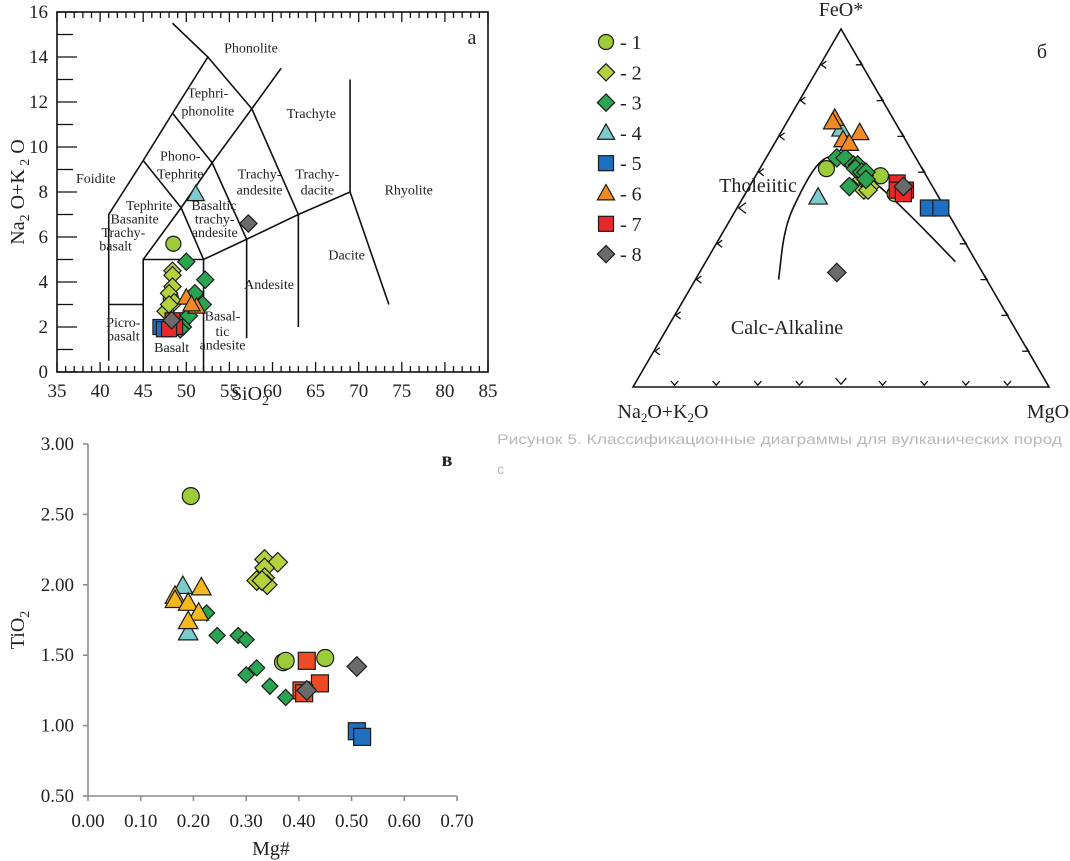 The height and width of the screenshot is (861, 1070). I want to click on tas-field-label: Basaltic, so click(213, 206).